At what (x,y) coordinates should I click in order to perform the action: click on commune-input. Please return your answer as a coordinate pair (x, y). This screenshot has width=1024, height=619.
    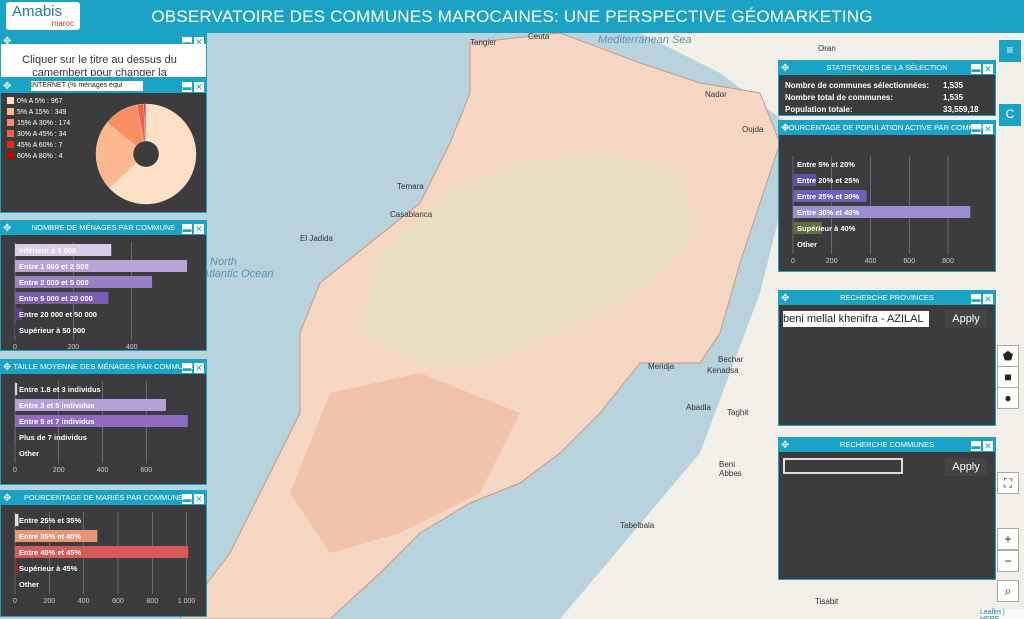
    Looking at the image, I should click on (843, 466).